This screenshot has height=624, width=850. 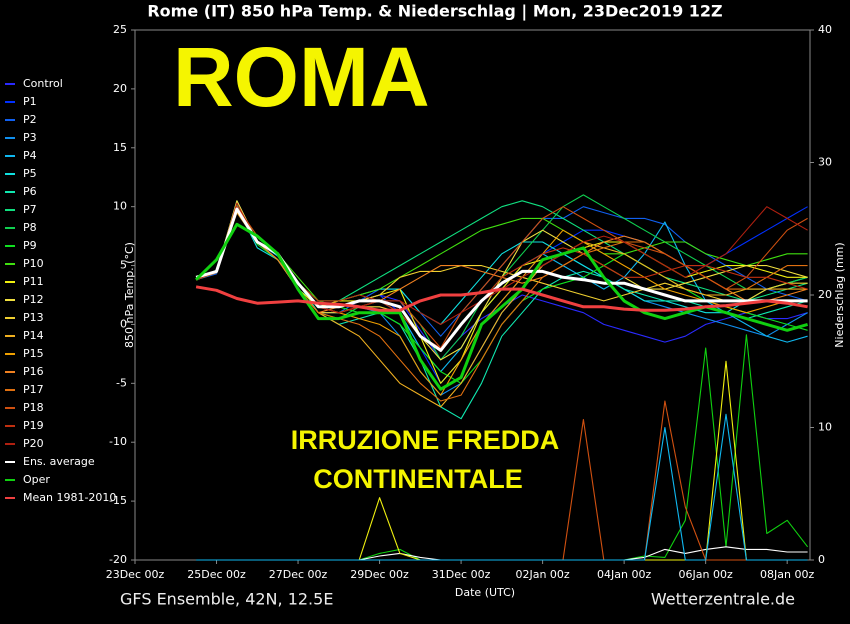 What do you see at coordinates (33, 443) in the screenshot?
I see `legend-label: P20` at bounding box center [33, 443].